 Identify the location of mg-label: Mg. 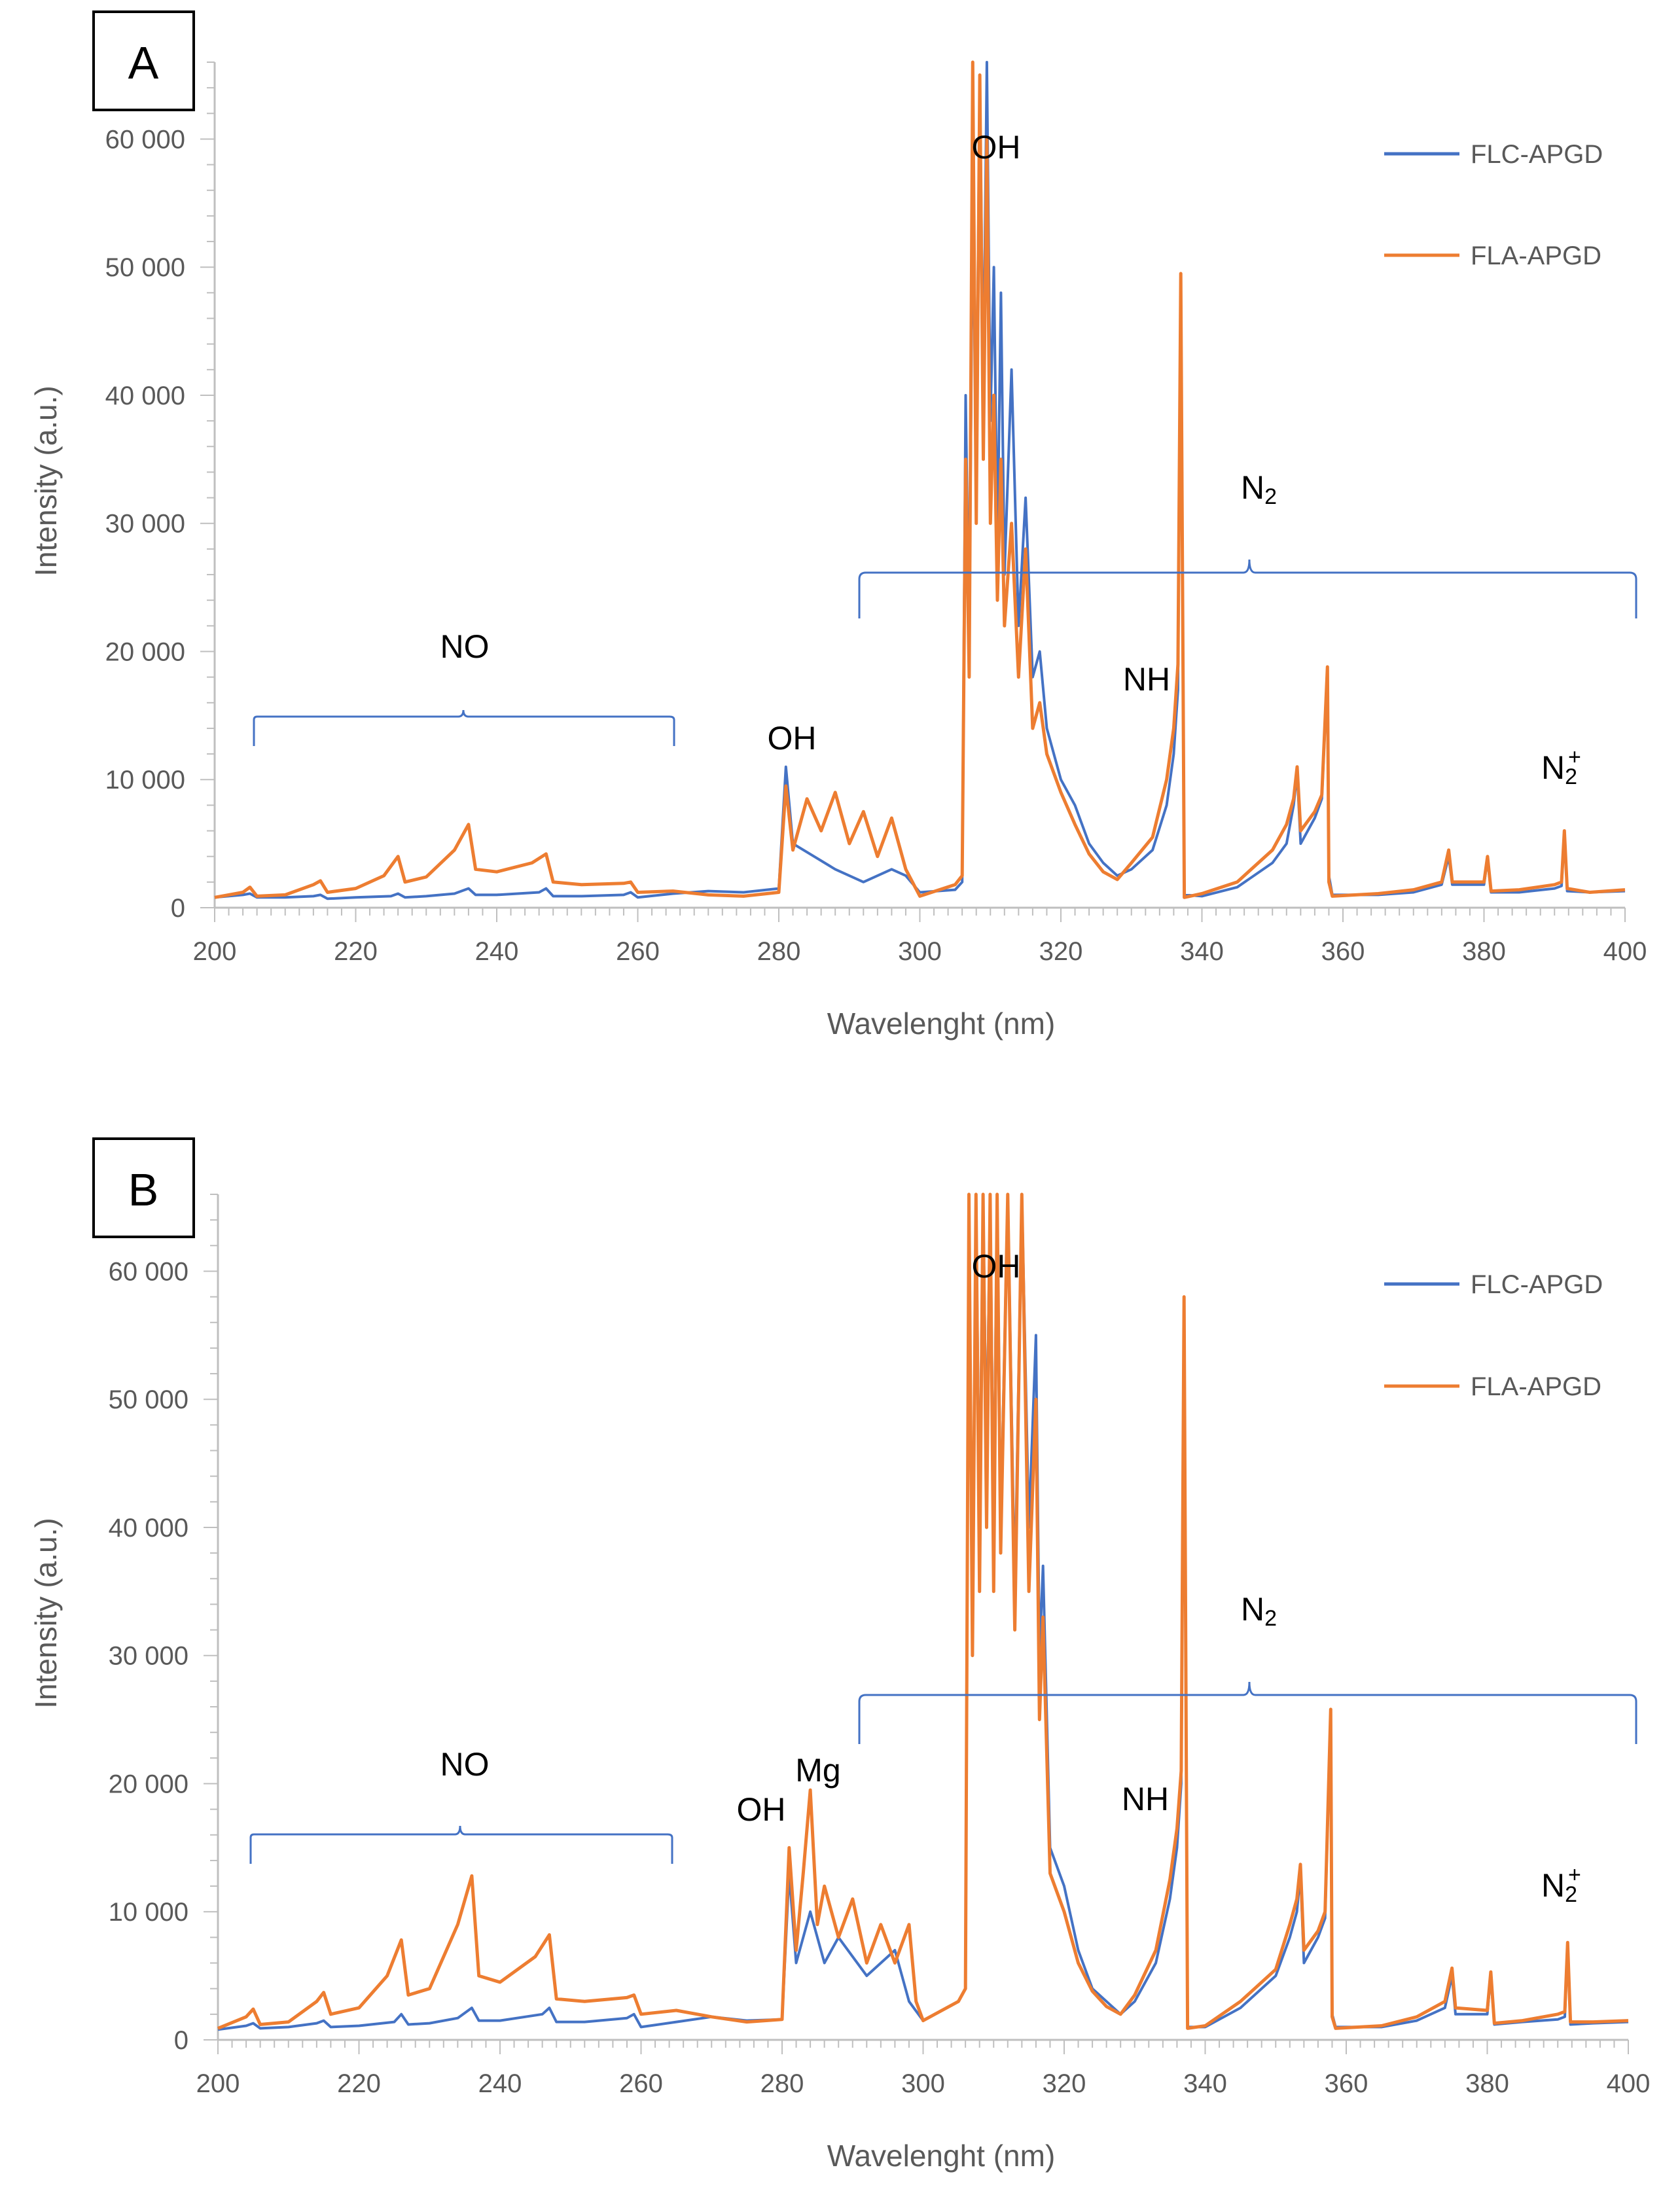
(817, 1771).